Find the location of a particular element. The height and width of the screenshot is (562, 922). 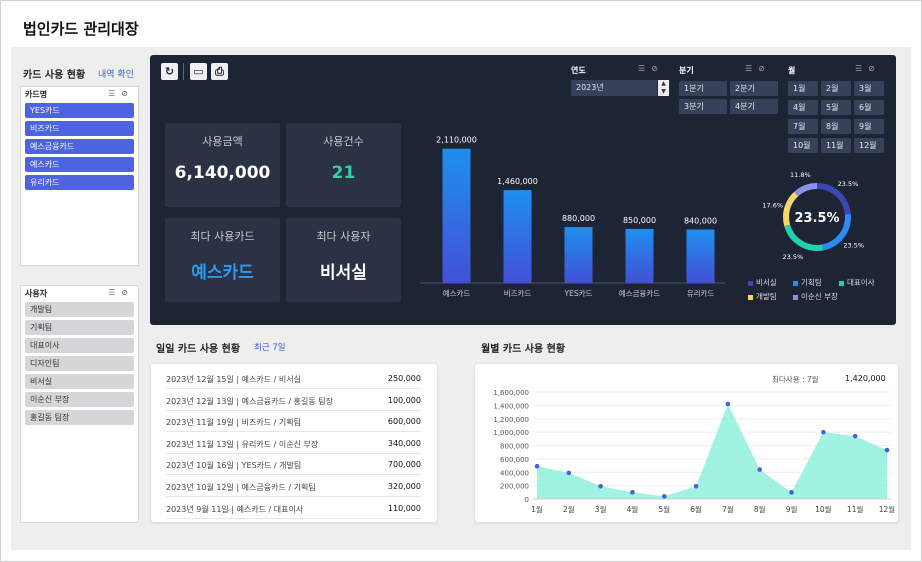

clear-filter-icon: ☰⊘ is located at coordinates (121, 292).